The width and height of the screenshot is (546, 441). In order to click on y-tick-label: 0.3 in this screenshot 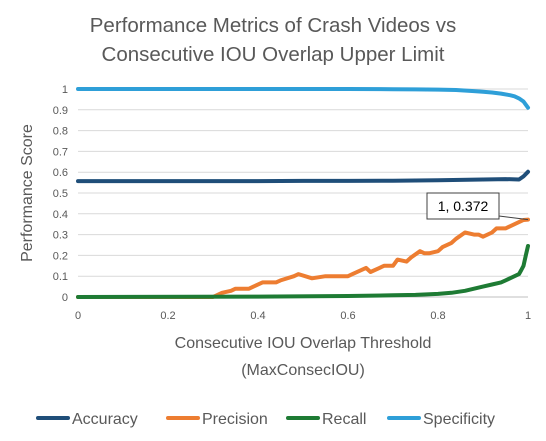, I will do `click(60, 236)`.